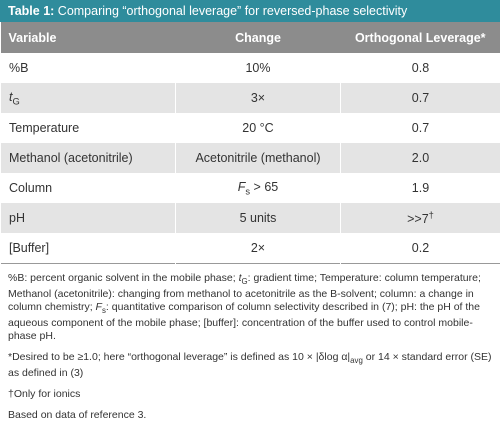 This screenshot has height=422, width=500. What do you see at coordinates (420, 188) in the screenshot?
I see `table-cell: 1.9` at bounding box center [420, 188].